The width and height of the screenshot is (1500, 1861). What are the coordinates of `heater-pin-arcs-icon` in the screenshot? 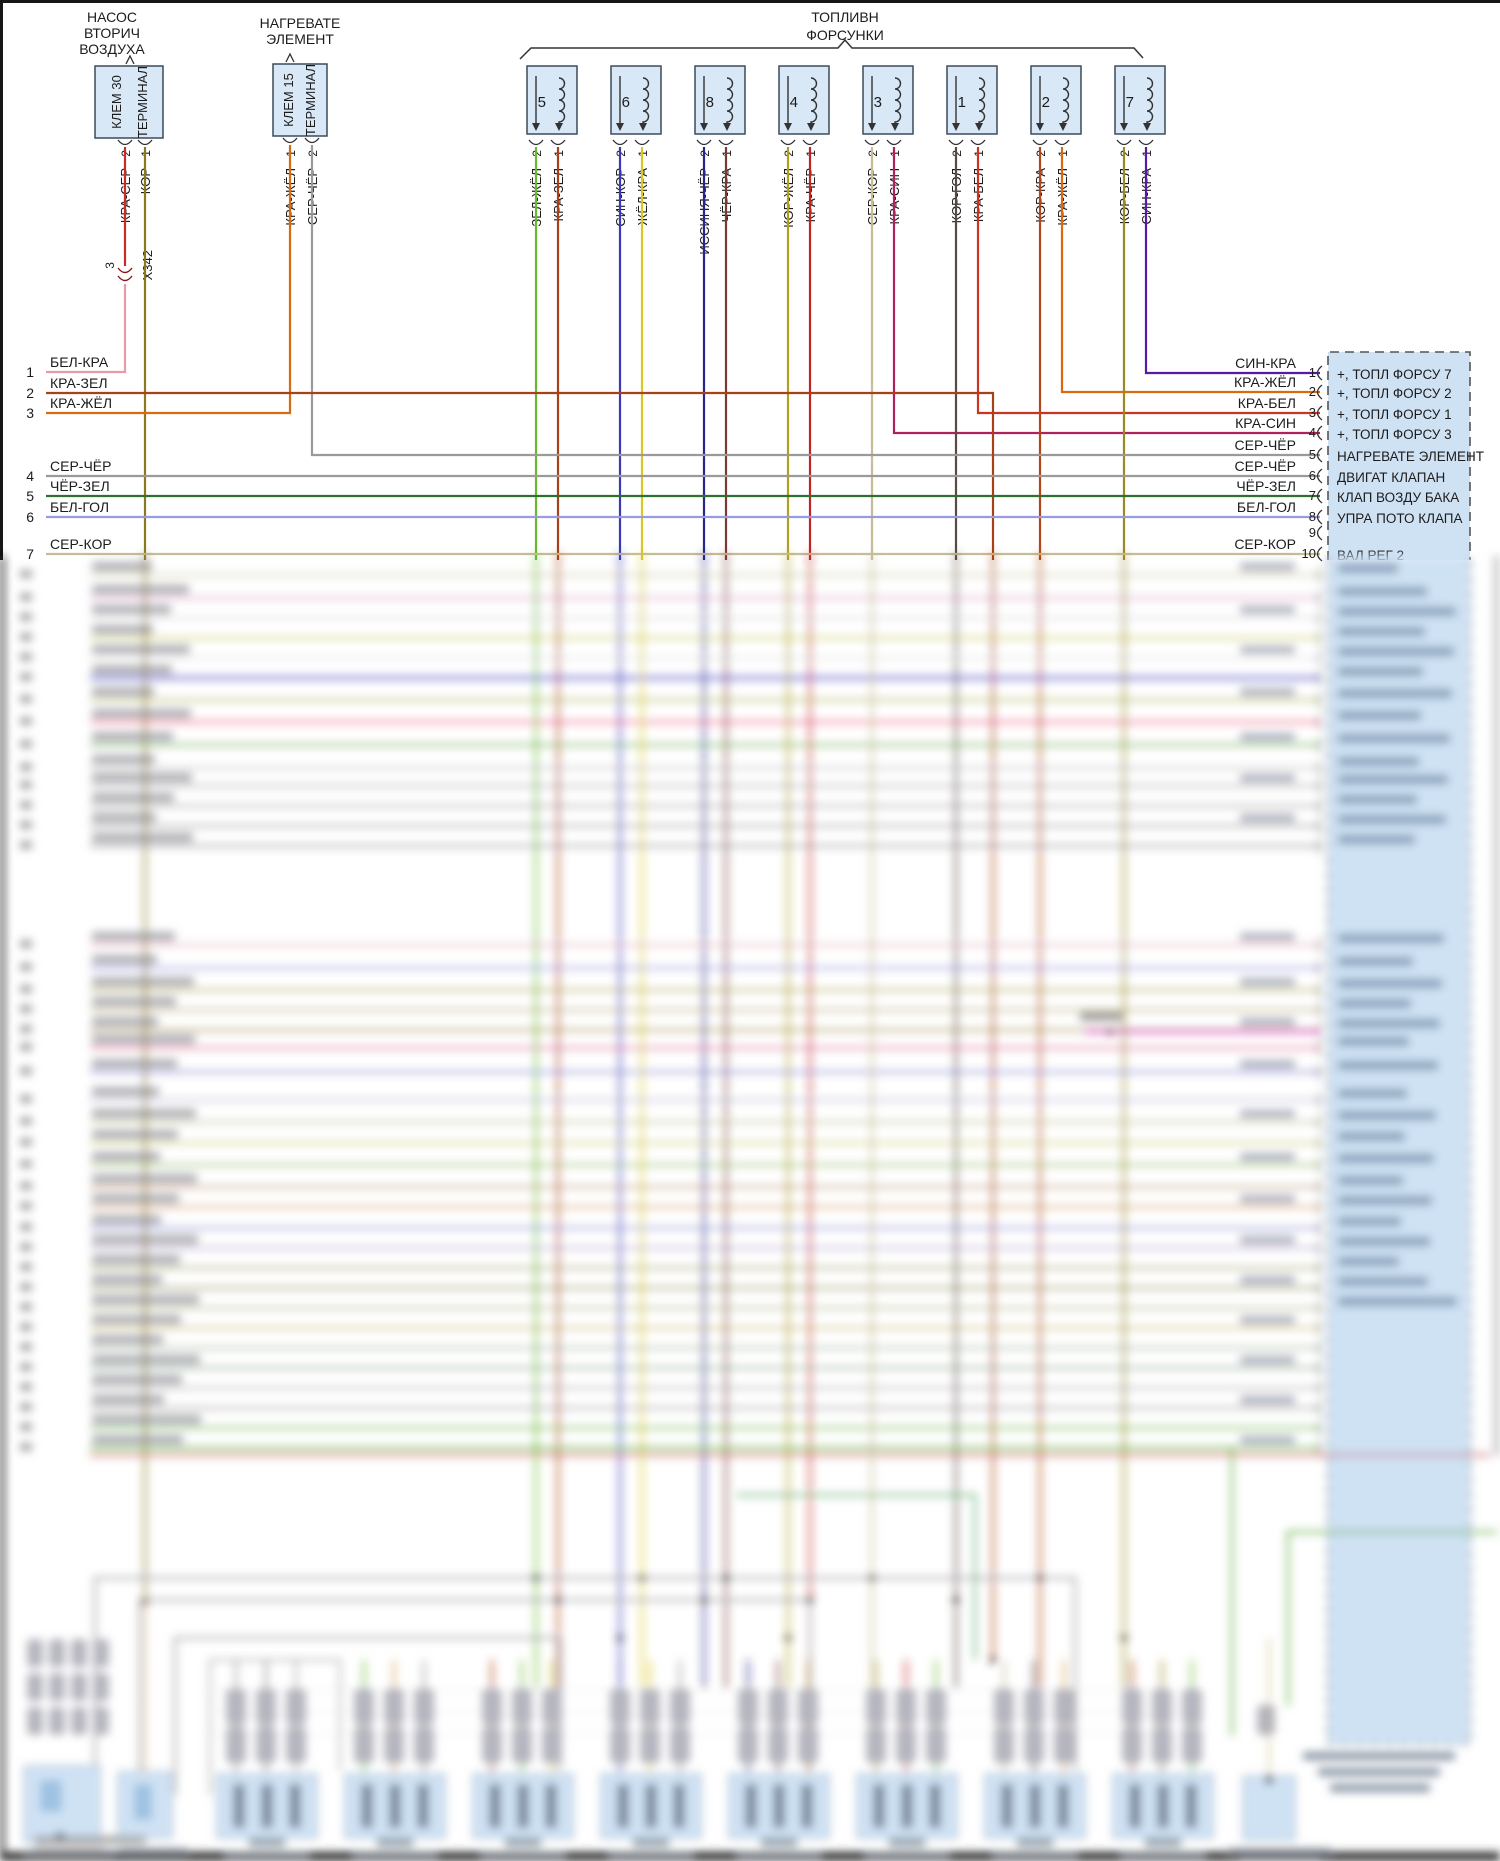 It's located at (301, 140).